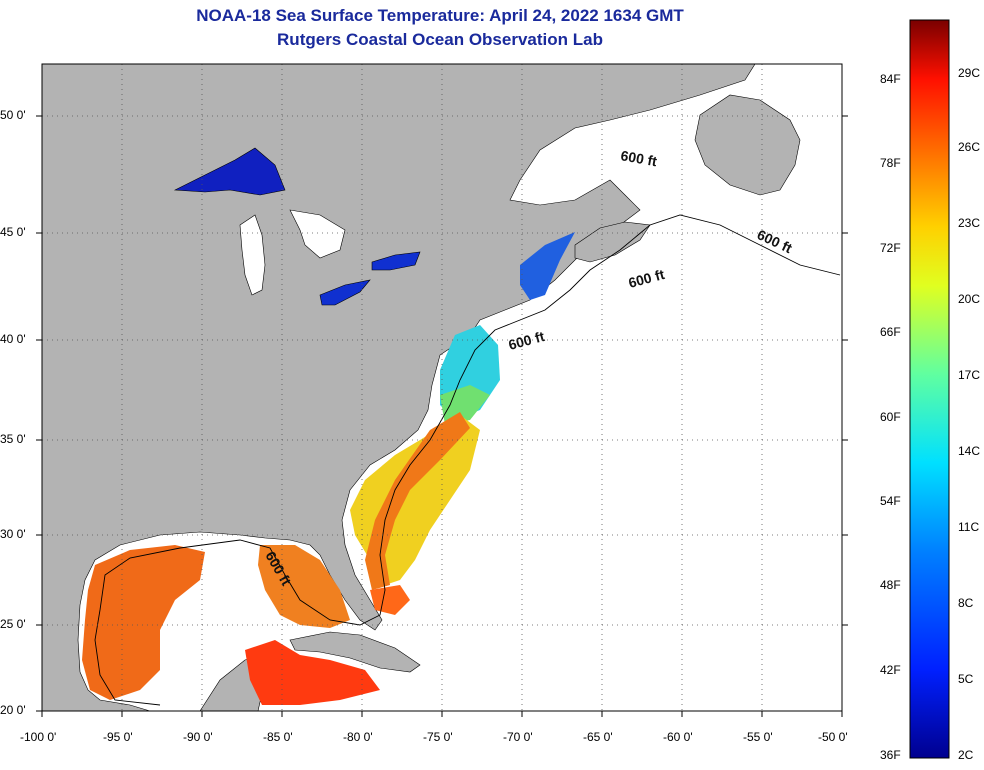 The width and height of the screenshot is (984, 770). Describe the element at coordinates (118, 737) in the screenshot. I see `lon-label: -95 0'` at that location.